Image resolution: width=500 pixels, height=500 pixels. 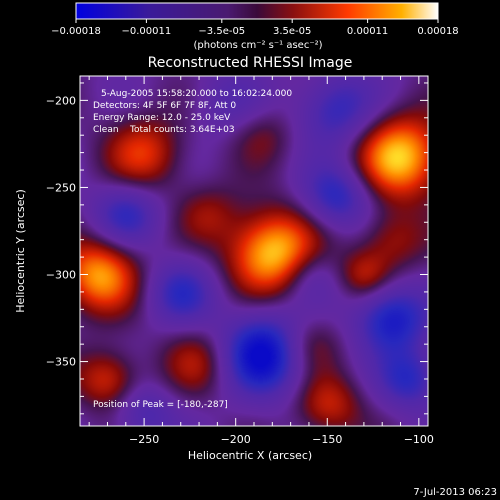 What do you see at coordinates (144, 439) in the screenshot?
I see `x-tick-label: −250` at bounding box center [144, 439].